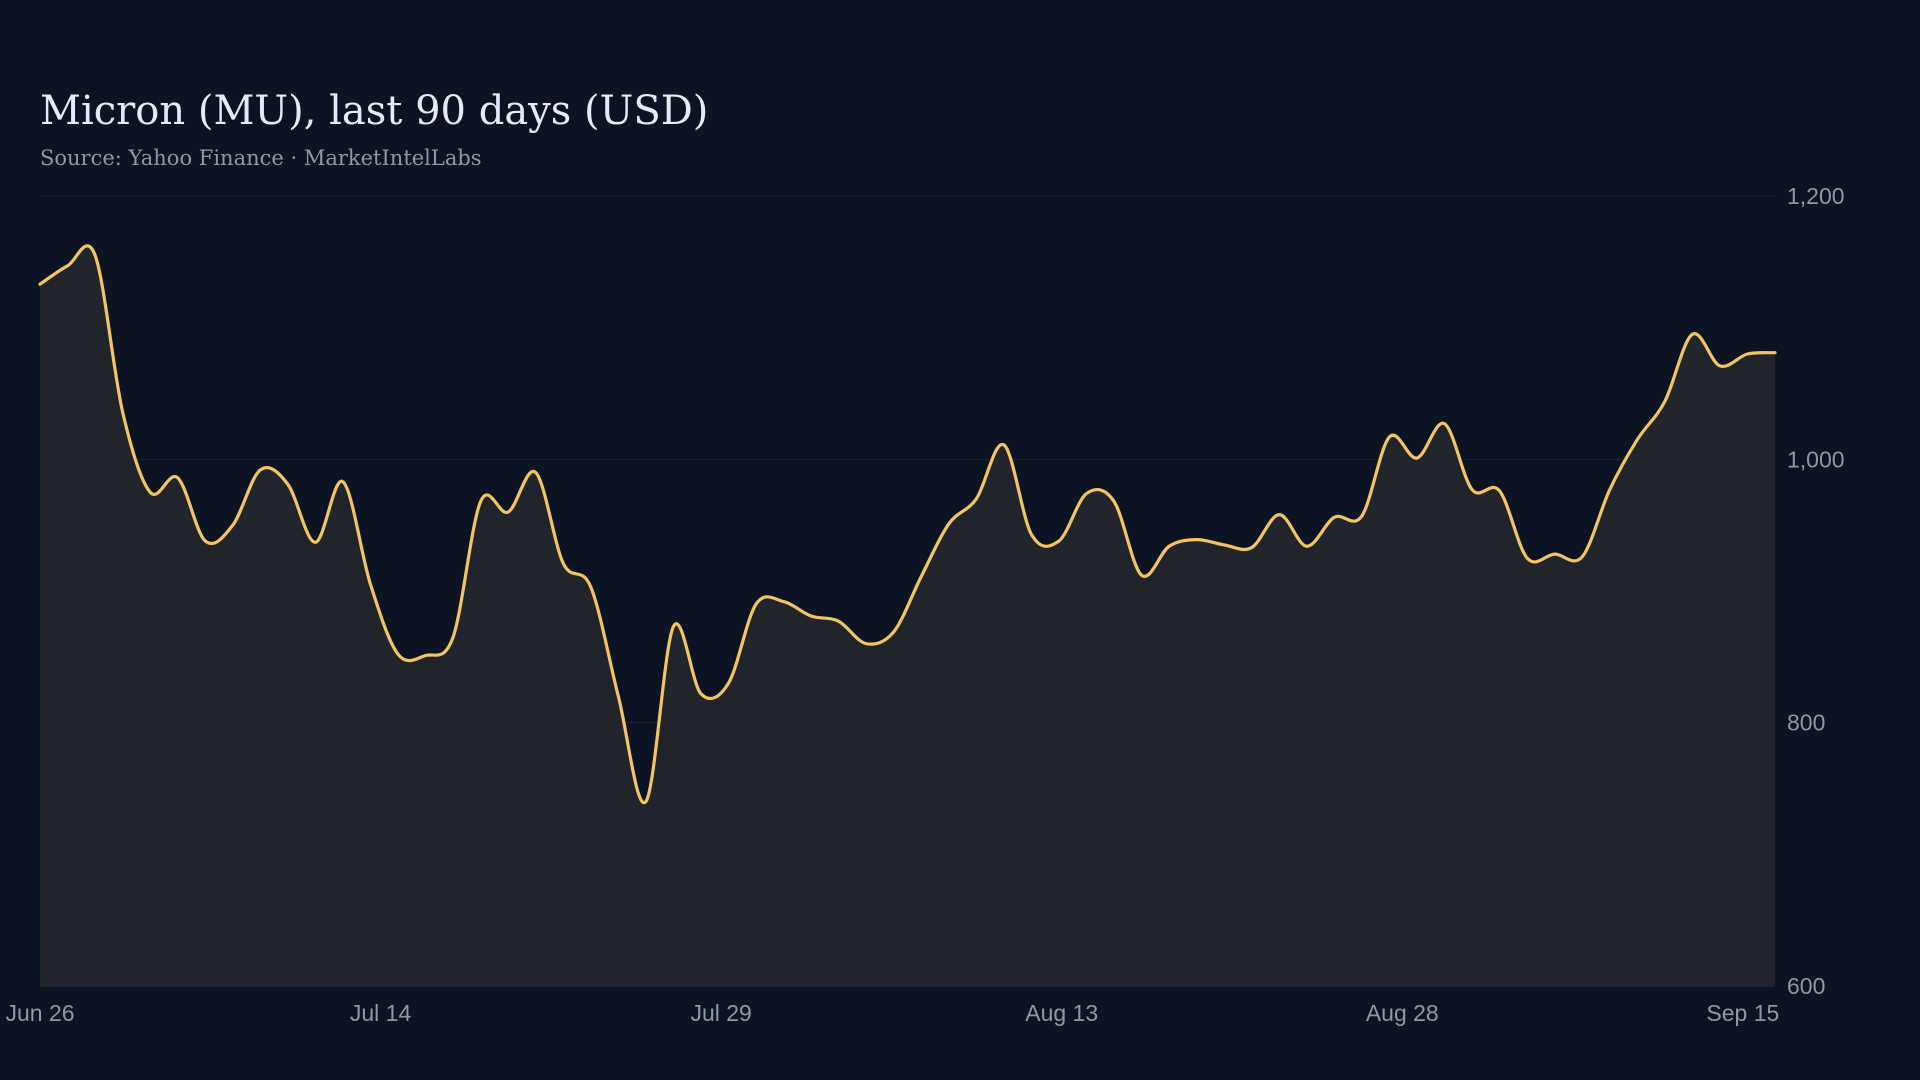 This screenshot has width=1920, height=1080. I want to click on y-tick-label: 1,200, so click(1816, 196).